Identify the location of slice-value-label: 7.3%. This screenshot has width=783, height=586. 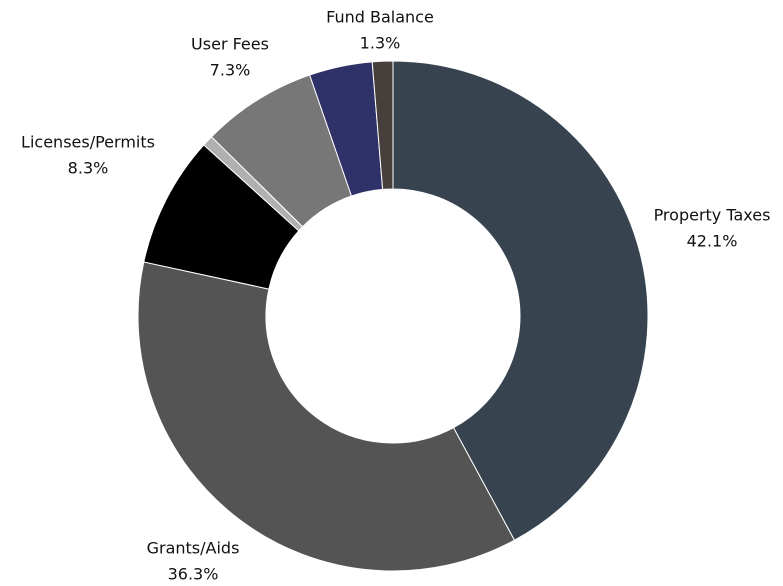
(230, 70).